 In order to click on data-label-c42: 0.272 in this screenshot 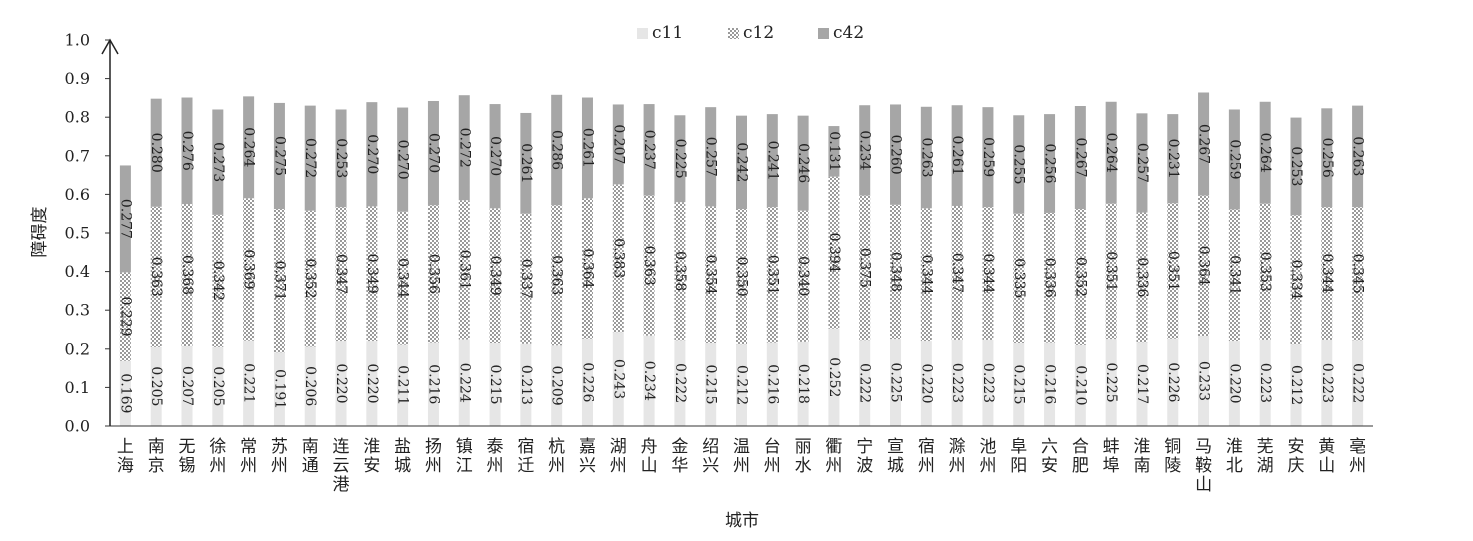, I will do `click(464, 148)`.